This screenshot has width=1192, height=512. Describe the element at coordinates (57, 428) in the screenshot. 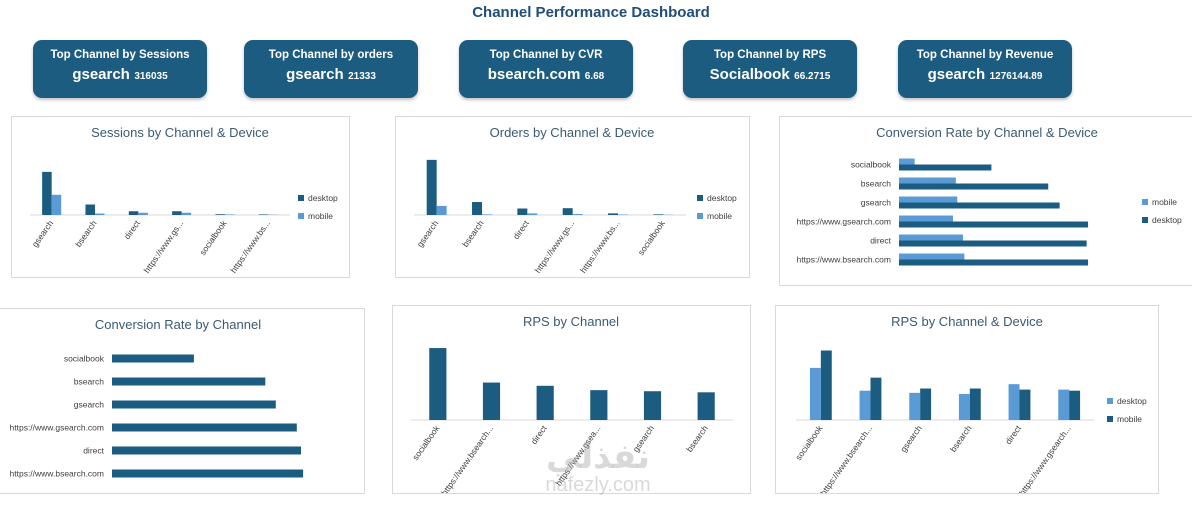

I see `category-label: https://www.gsearch.com` at that location.